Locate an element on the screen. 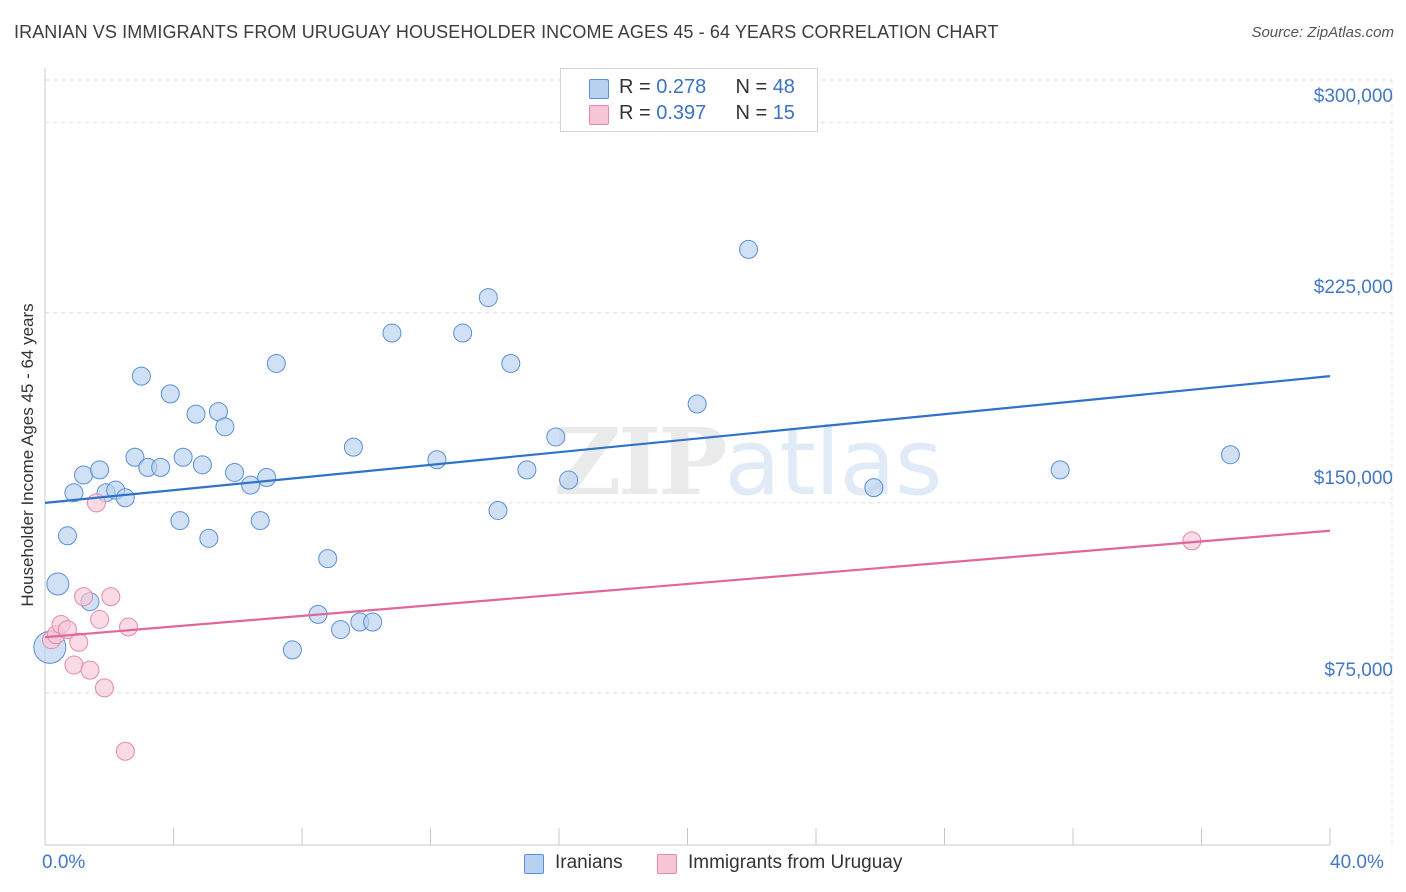 The width and height of the screenshot is (1406, 892). chart-source: Source: ZipAtlas.com is located at coordinates (1322, 32).